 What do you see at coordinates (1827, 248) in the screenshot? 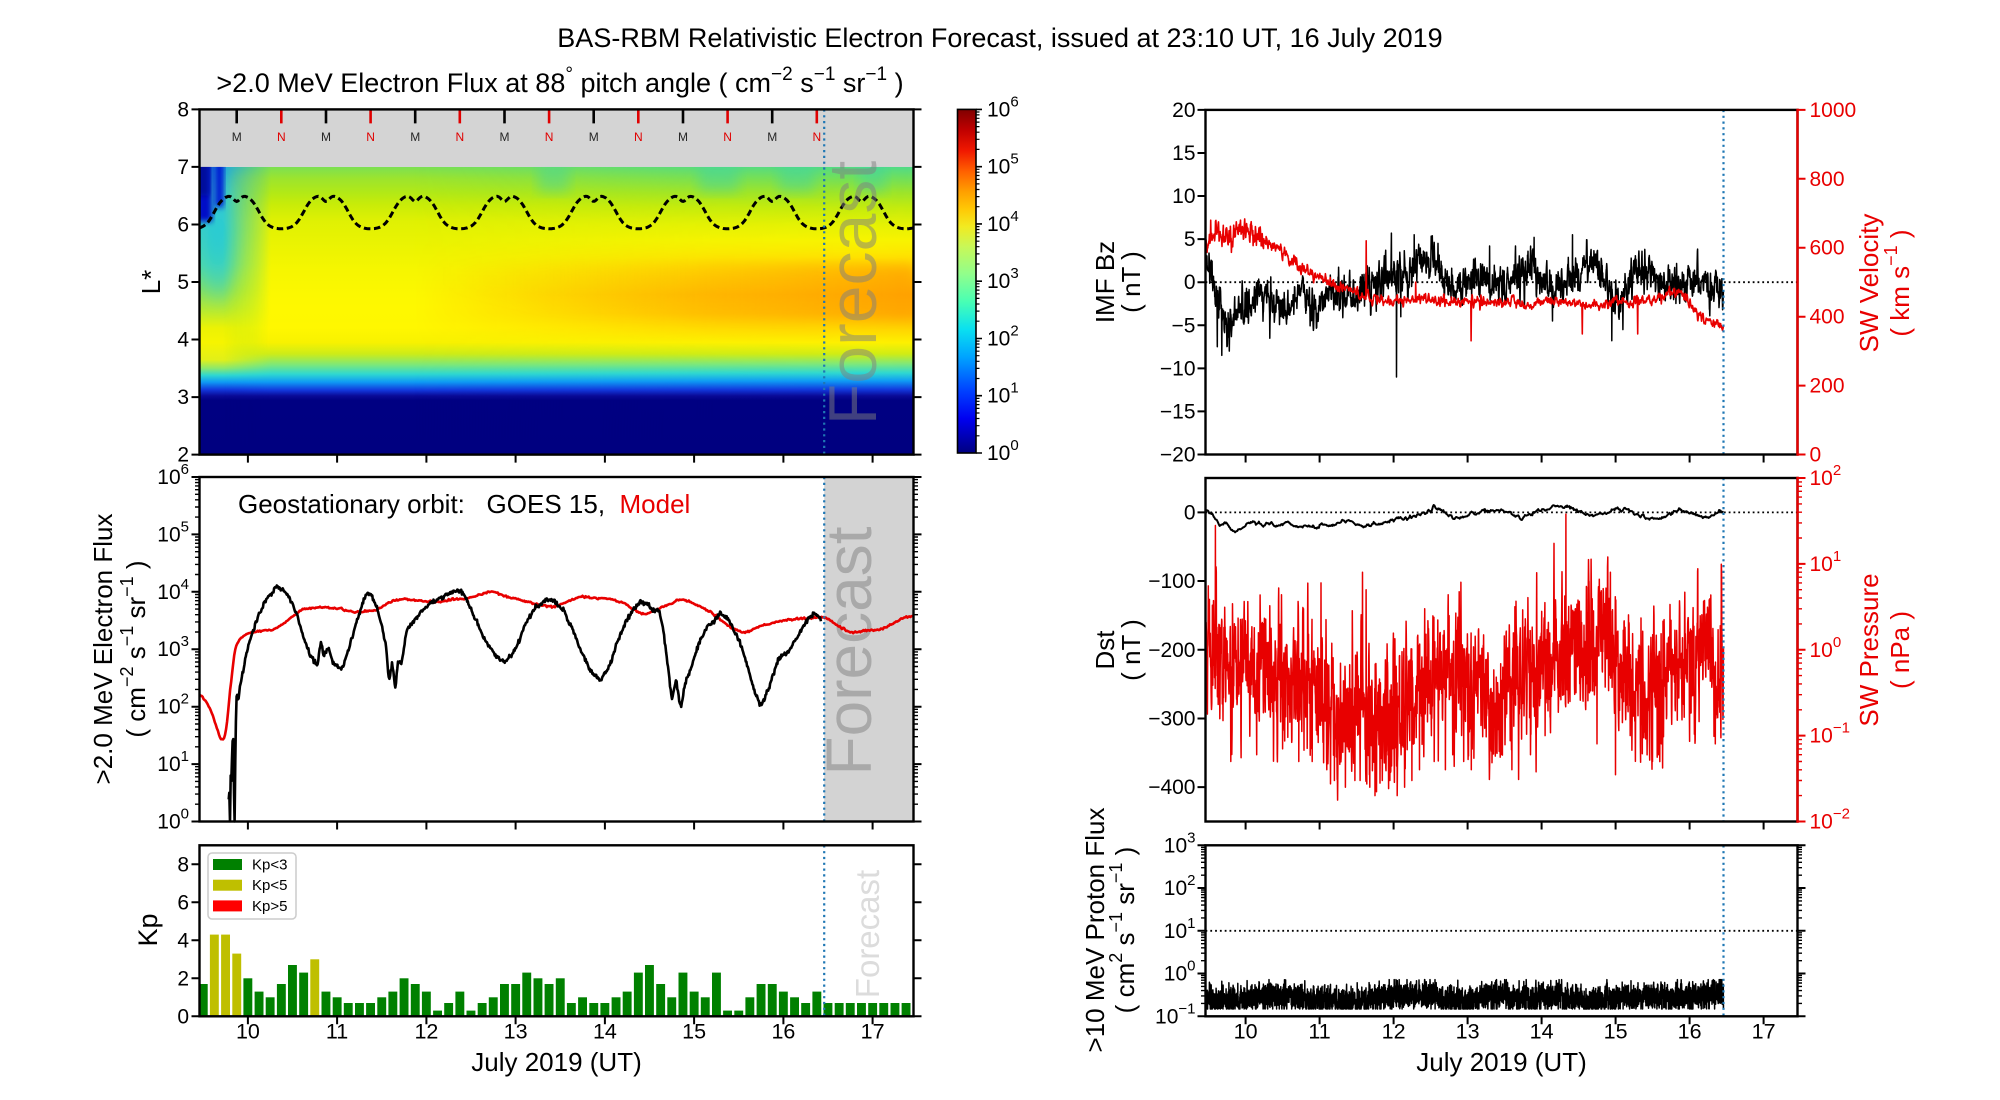
I see `svg-text: 600` at bounding box center [1827, 248].